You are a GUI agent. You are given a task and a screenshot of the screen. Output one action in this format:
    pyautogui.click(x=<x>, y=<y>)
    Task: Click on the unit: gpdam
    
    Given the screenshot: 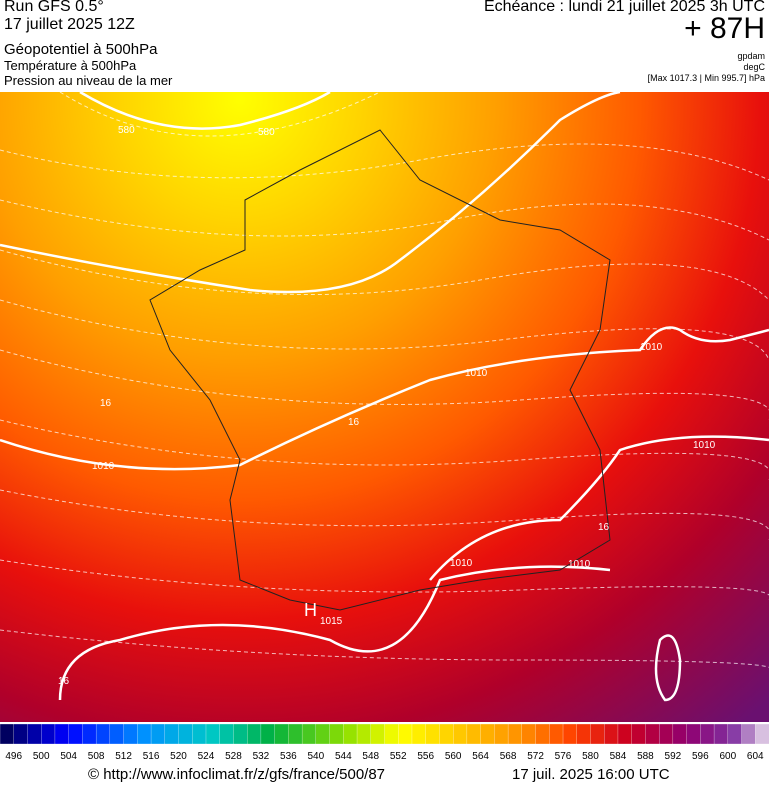 What is the action you would take?
    pyautogui.click(x=751, y=56)
    